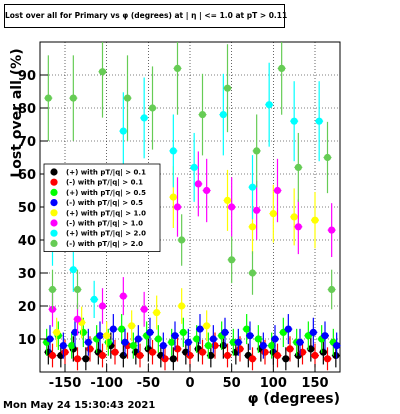  I want to click on y-tick-label: 50, so click(27, 208).